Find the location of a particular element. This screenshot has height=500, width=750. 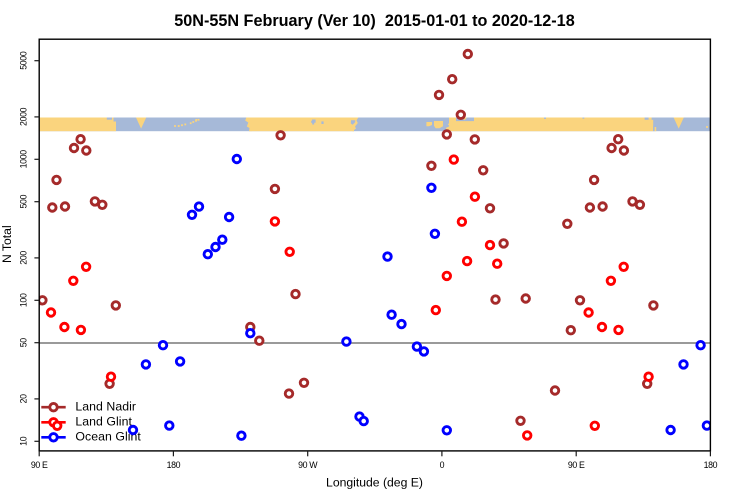

svg-text: 1000 is located at coordinates (24, 159).